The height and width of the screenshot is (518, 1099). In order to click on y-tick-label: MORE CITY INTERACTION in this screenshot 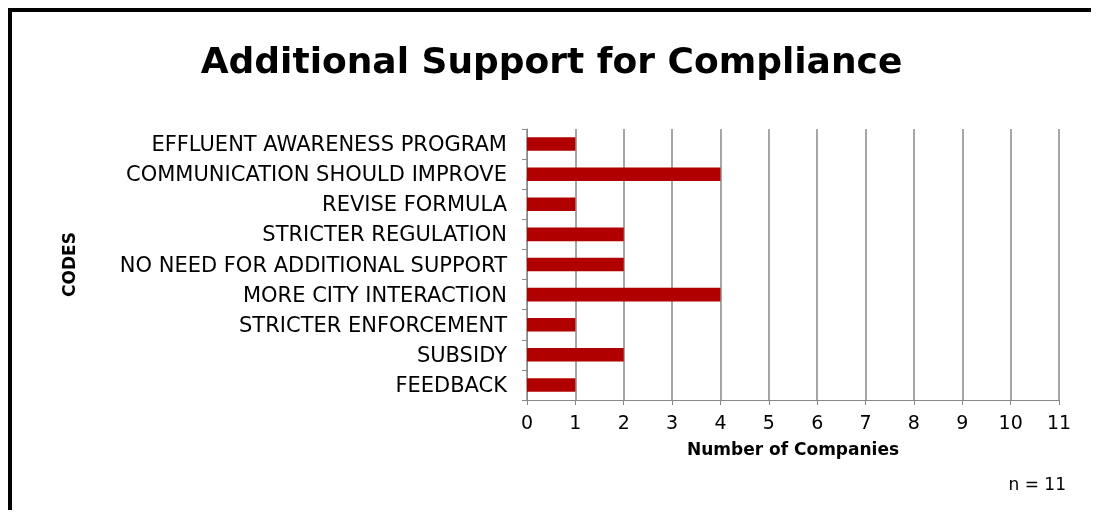, I will do `click(374, 294)`.